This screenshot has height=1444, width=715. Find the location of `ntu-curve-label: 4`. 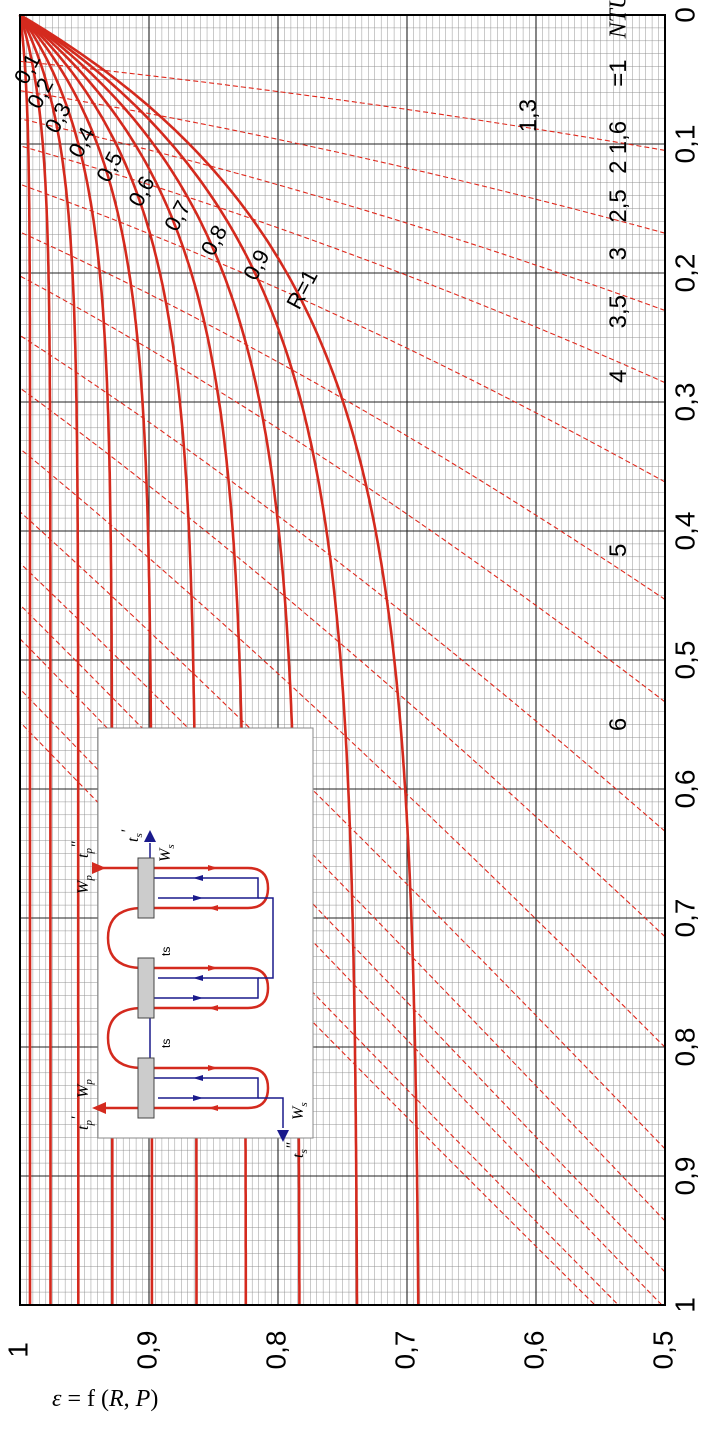

ntu-curve-label: 4 is located at coordinates (618, 376).